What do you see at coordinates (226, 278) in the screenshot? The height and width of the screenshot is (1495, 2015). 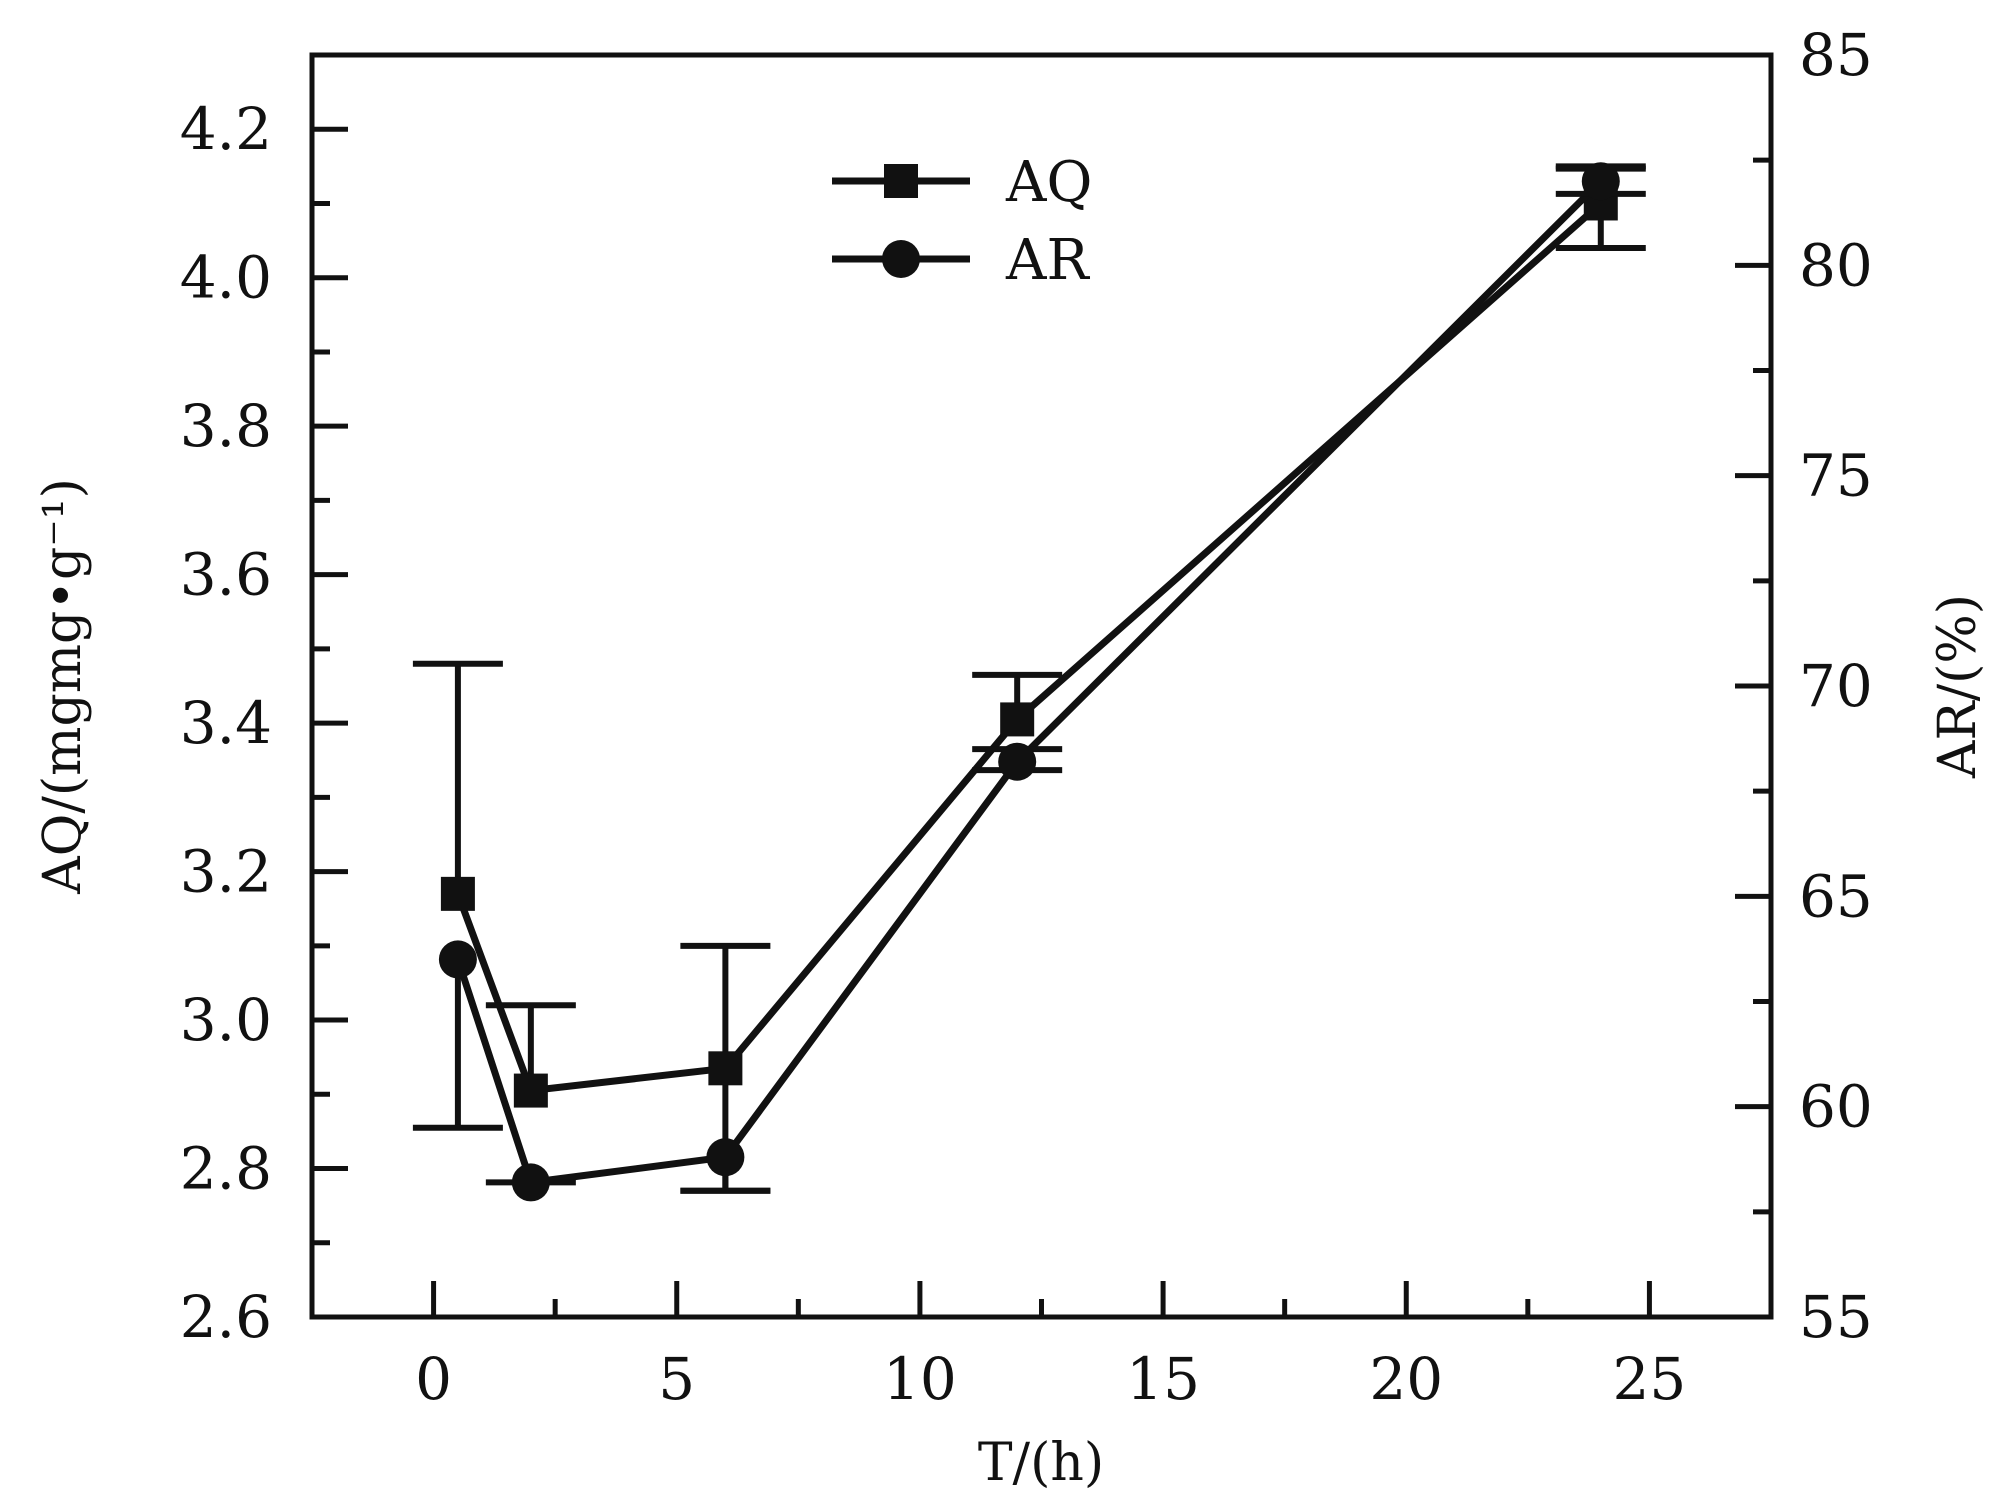 I see `y-left-tick-label: 4.0` at bounding box center [226, 278].